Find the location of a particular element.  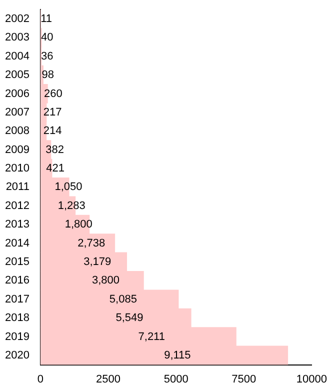

y-tick-label: 2020 is located at coordinates (17, 355).